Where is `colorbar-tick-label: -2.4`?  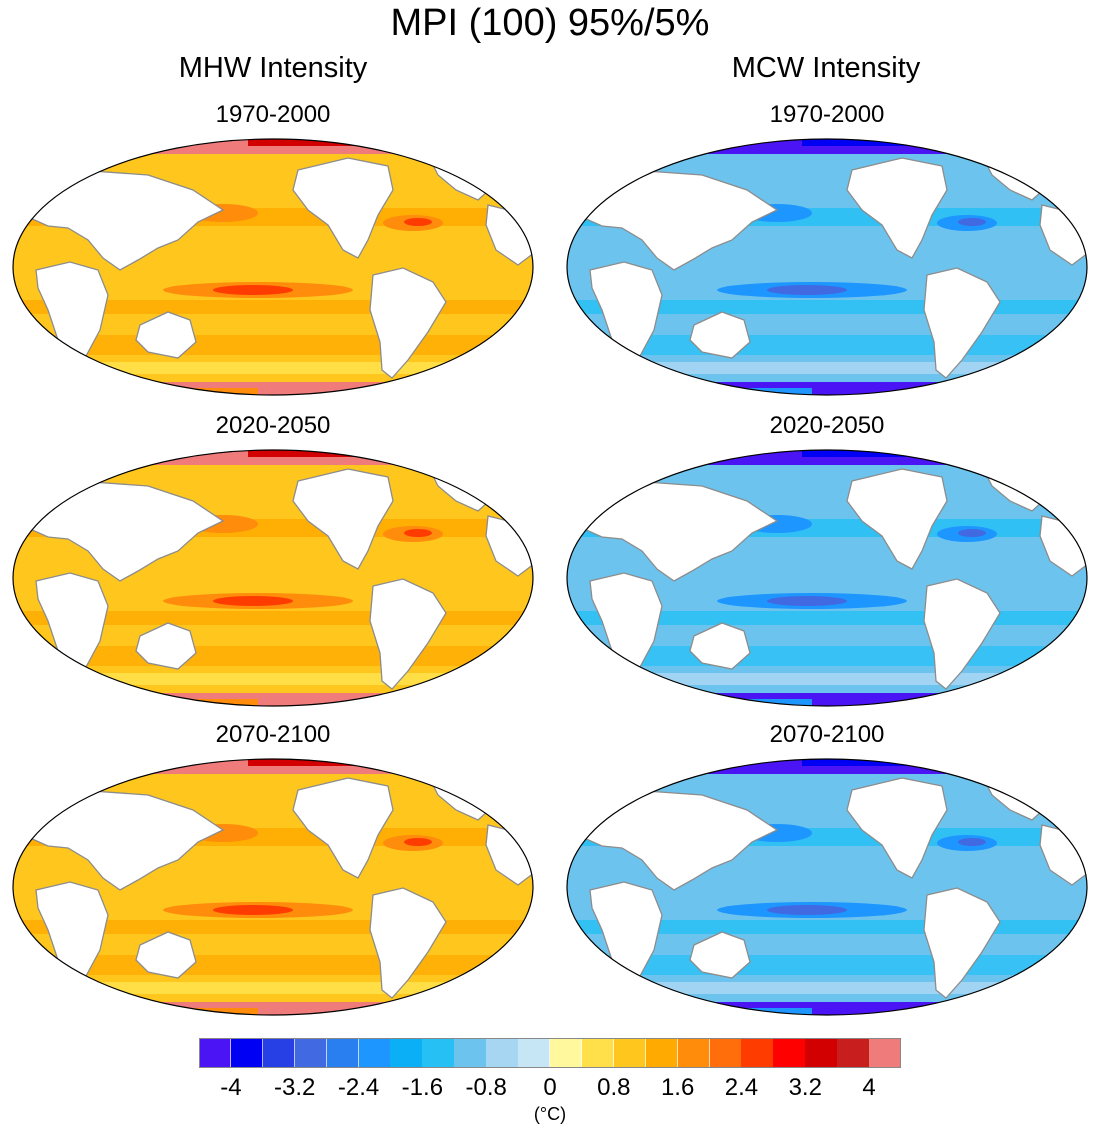
colorbar-tick-label: -2.4 is located at coordinates (358, 1087).